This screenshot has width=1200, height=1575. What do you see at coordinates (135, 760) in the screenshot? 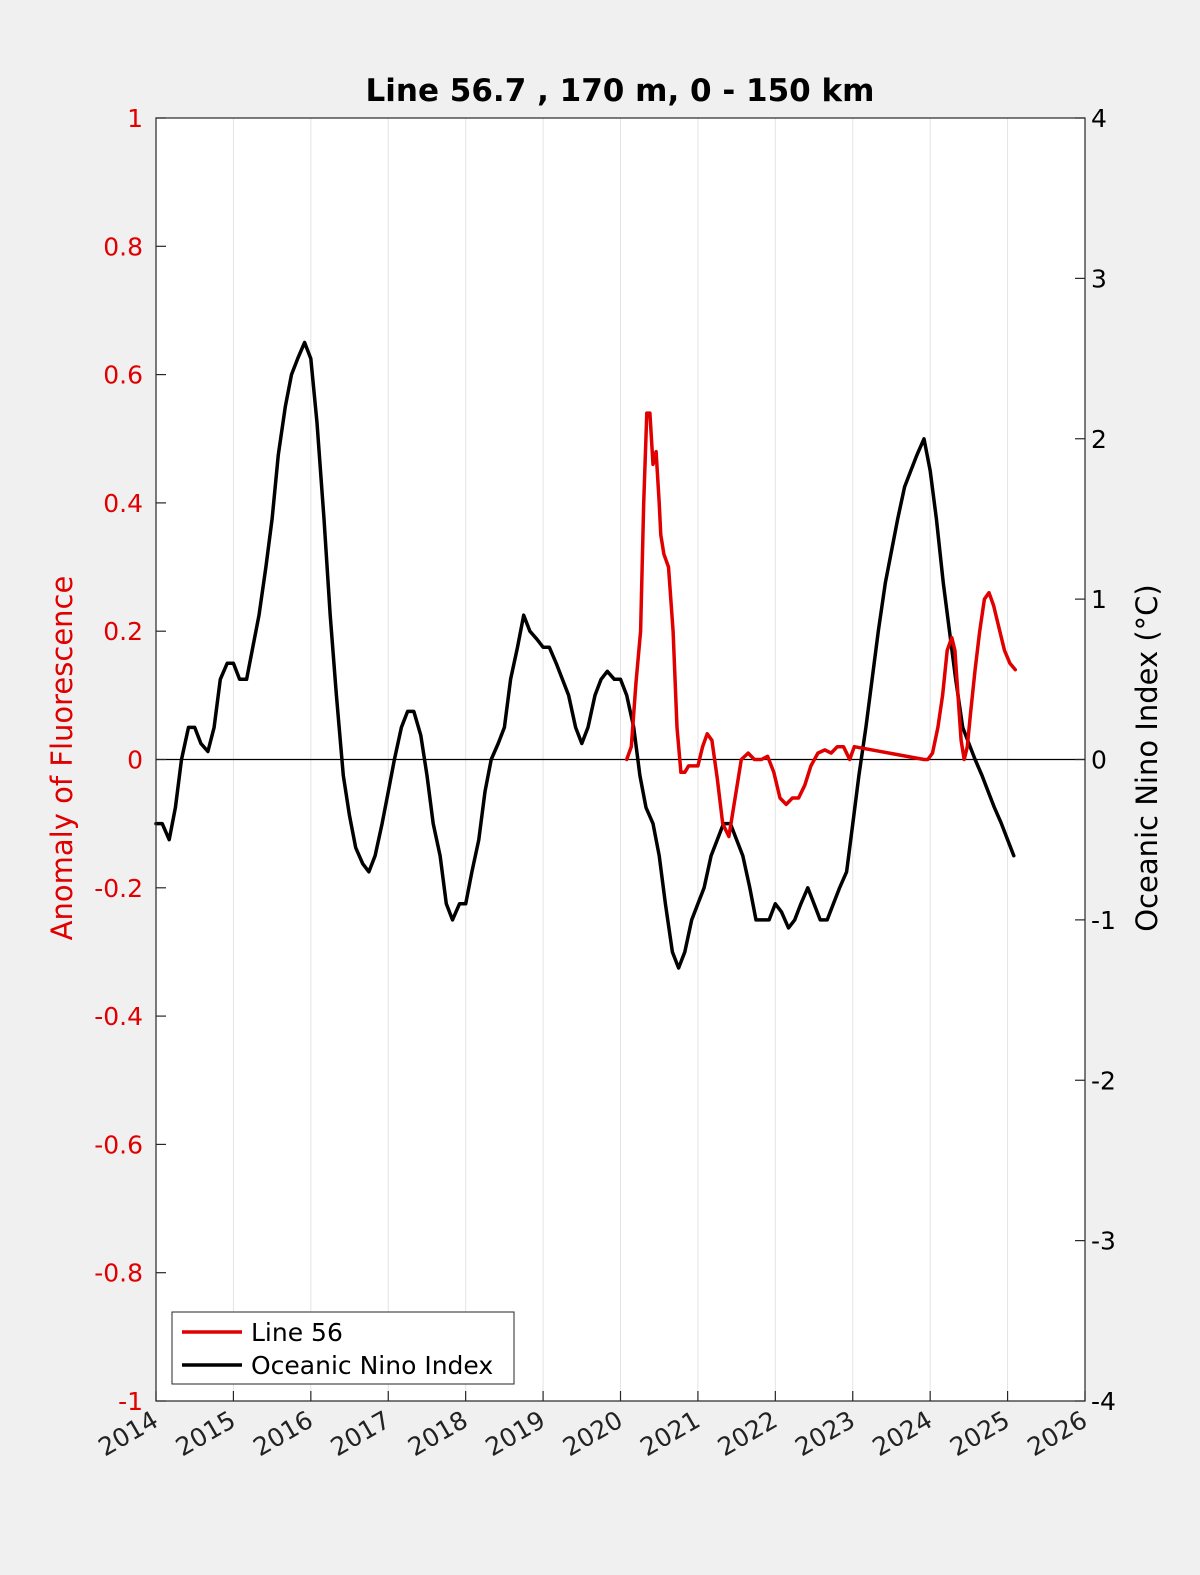
I see `y-tick-label-left: 0` at bounding box center [135, 760].